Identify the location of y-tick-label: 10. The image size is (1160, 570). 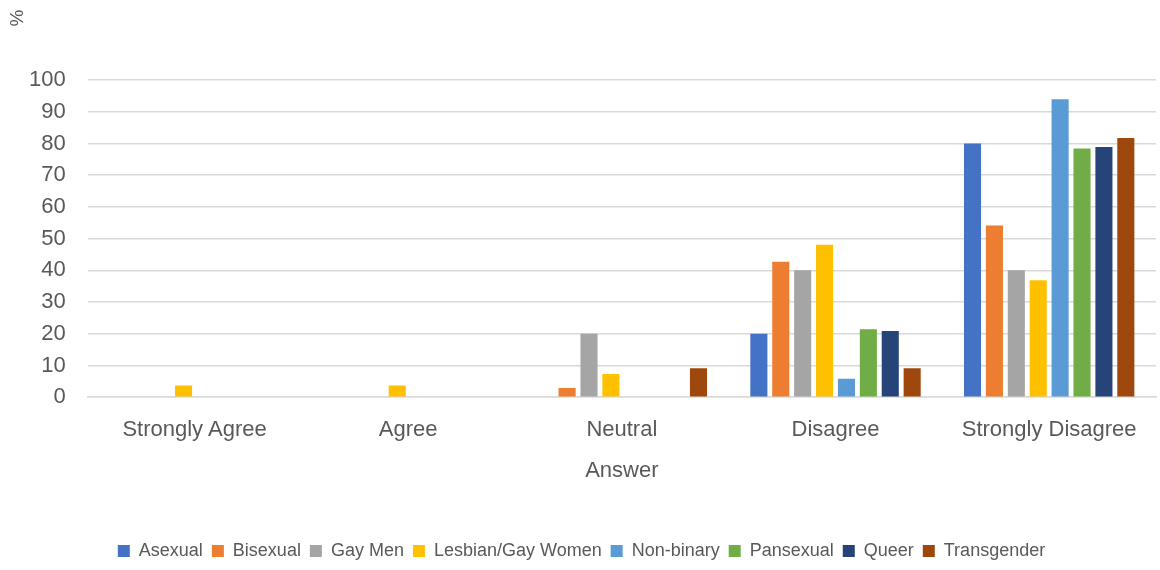
(53, 364).